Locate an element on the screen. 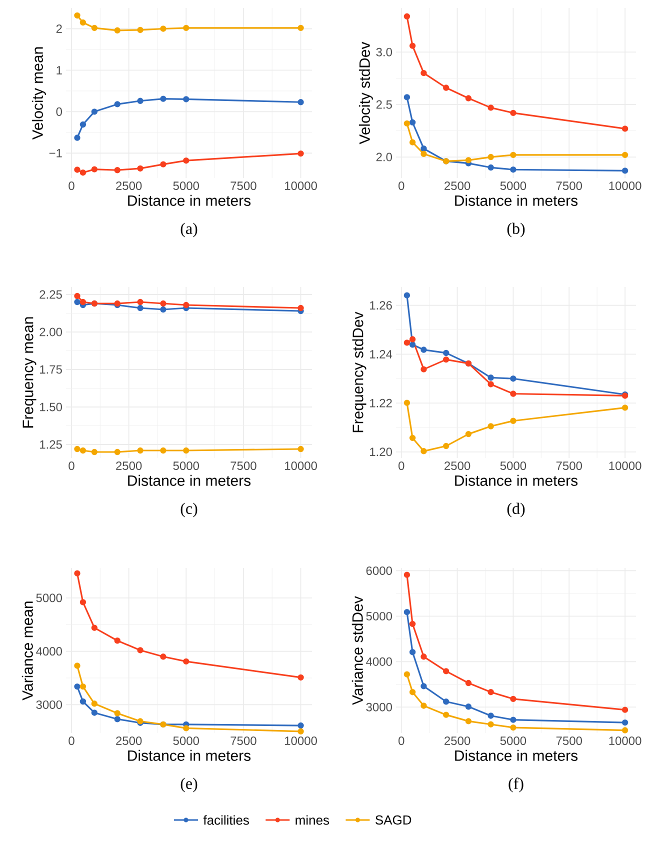 The width and height of the screenshot is (650, 844). y-axis-title: Velocity stdDev is located at coordinates (365, 93).